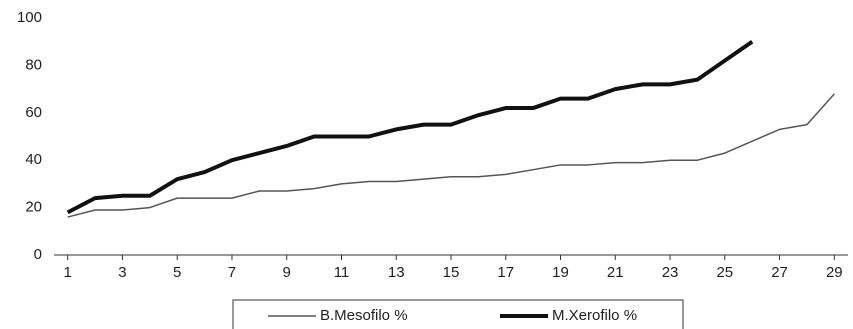  I want to click on x-tick-label: 23, so click(670, 272).